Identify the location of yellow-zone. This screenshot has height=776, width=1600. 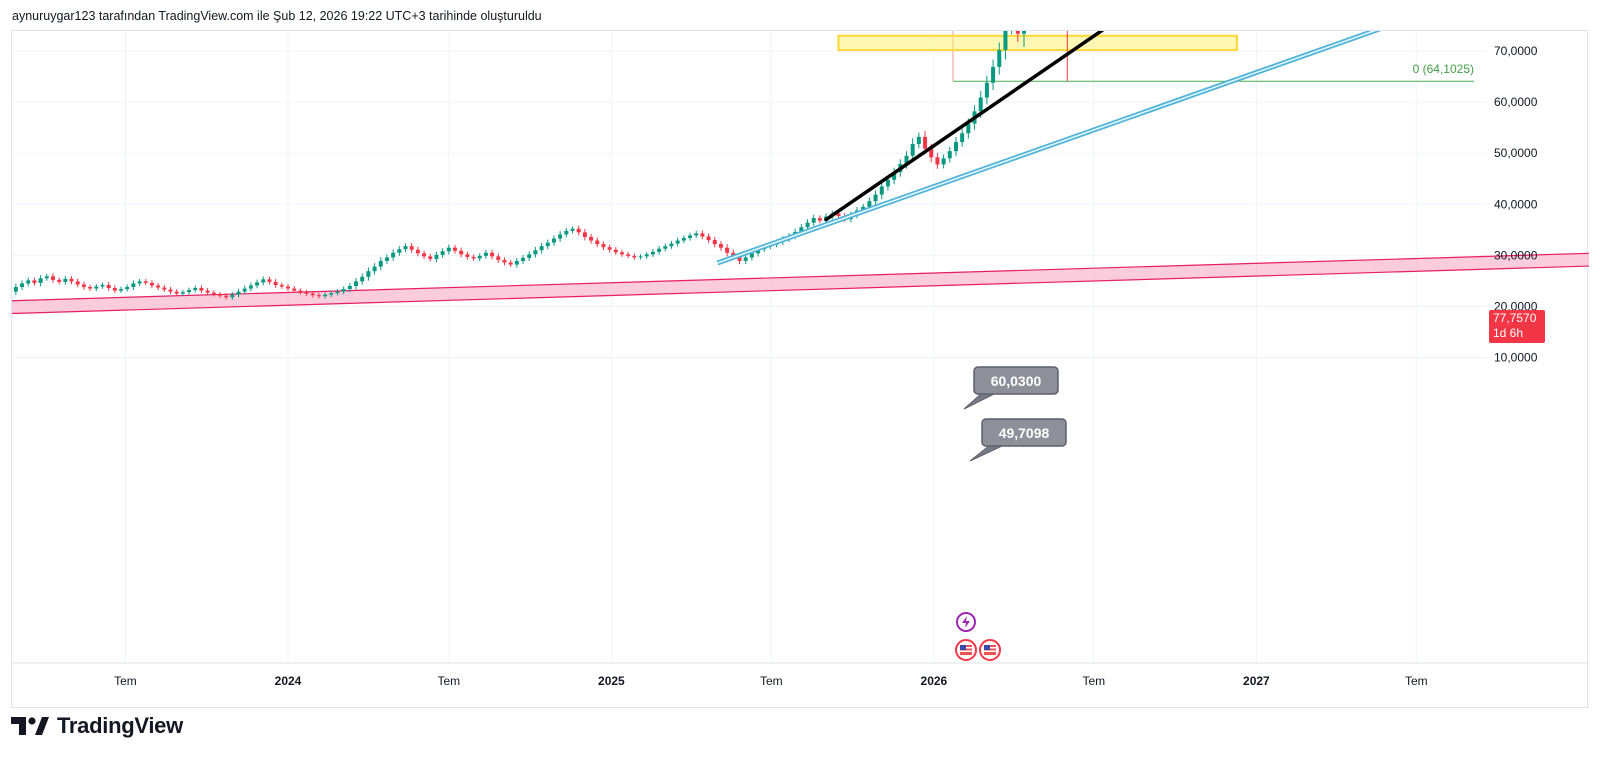
(1037, 43).